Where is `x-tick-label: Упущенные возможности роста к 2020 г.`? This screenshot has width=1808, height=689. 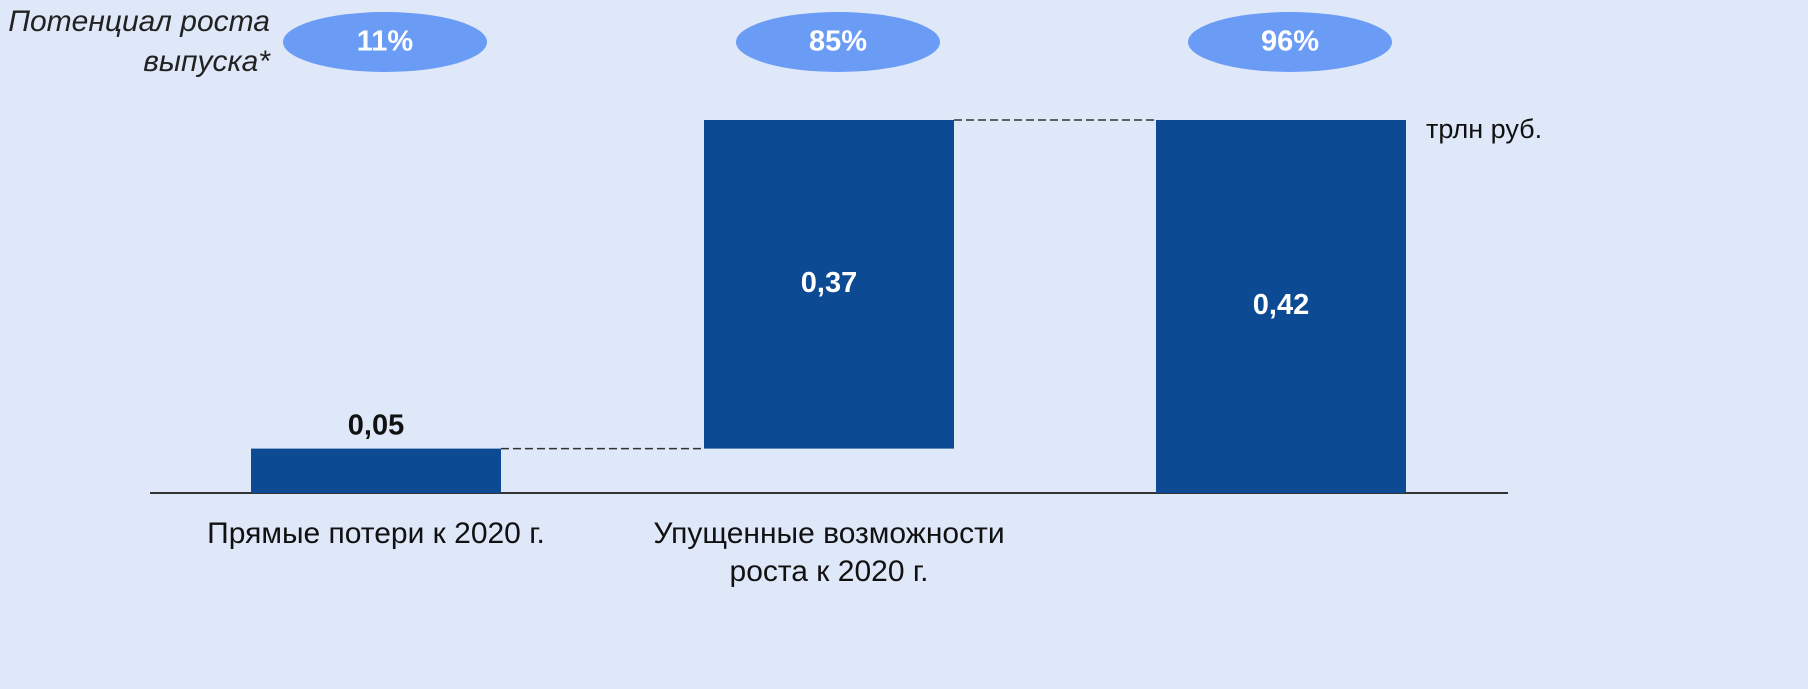
x-tick-label: Упущенные возможности роста к 2020 г. is located at coordinates (829, 552).